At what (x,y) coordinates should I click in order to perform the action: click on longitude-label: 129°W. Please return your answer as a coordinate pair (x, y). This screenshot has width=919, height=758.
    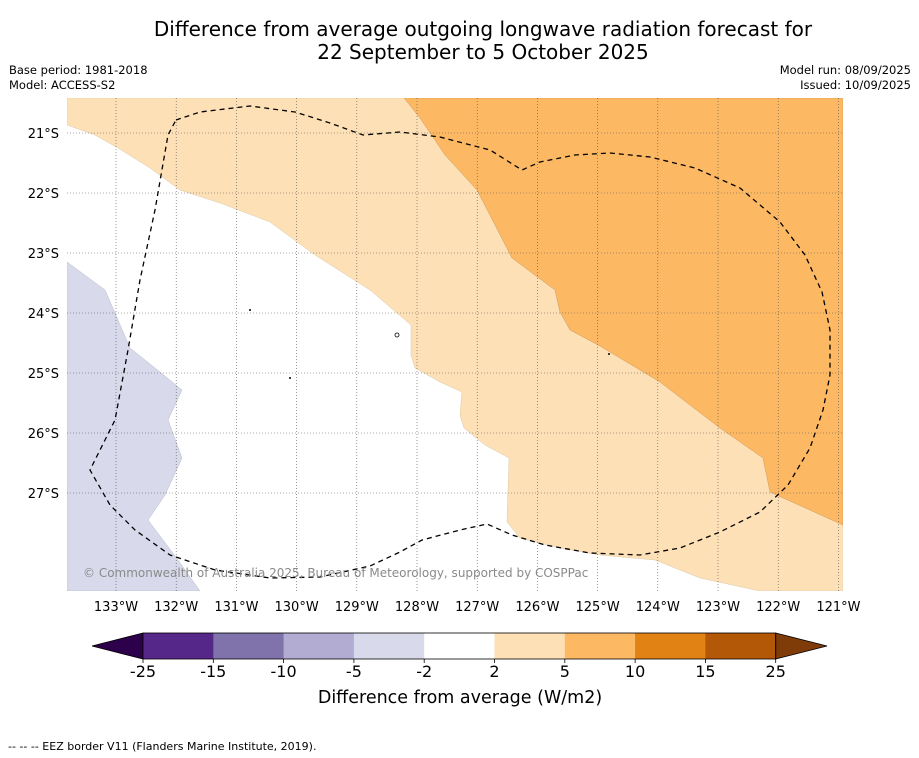
    Looking at the image, I should click on (357, 607).